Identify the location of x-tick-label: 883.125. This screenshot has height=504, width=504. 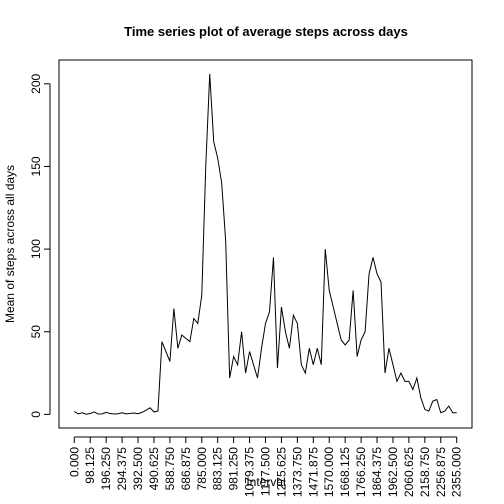
(218, 469).